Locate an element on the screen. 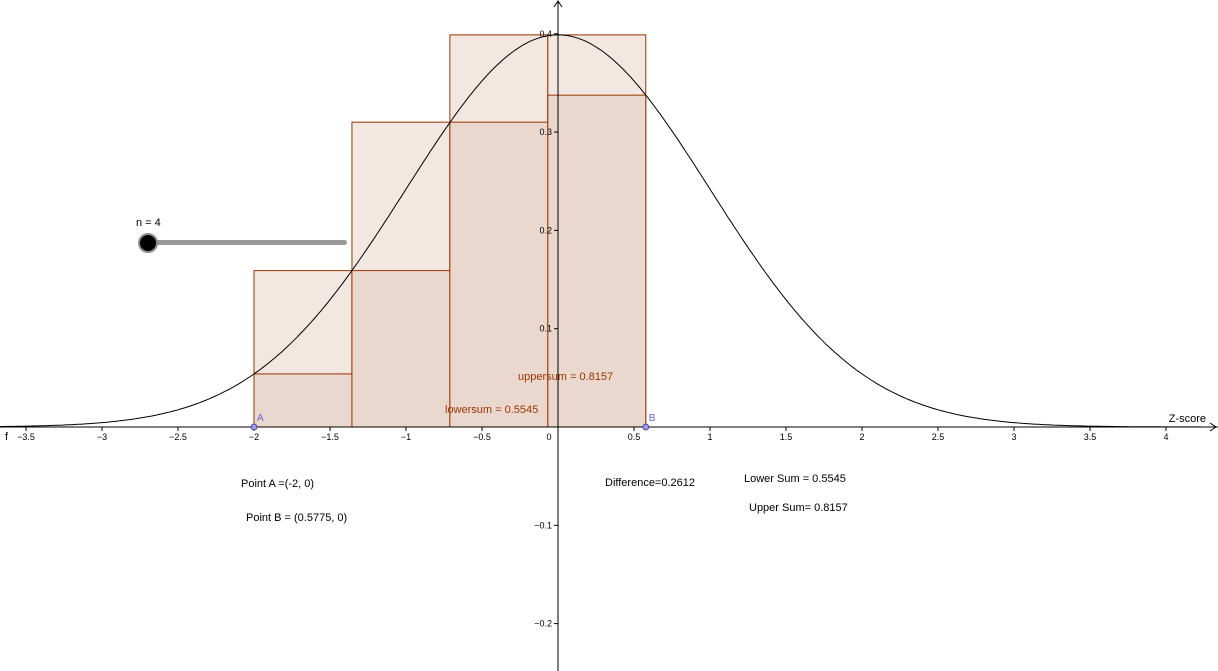  uppersum-label: uppersum = 0.8157 is located at coordinates (566, 377).